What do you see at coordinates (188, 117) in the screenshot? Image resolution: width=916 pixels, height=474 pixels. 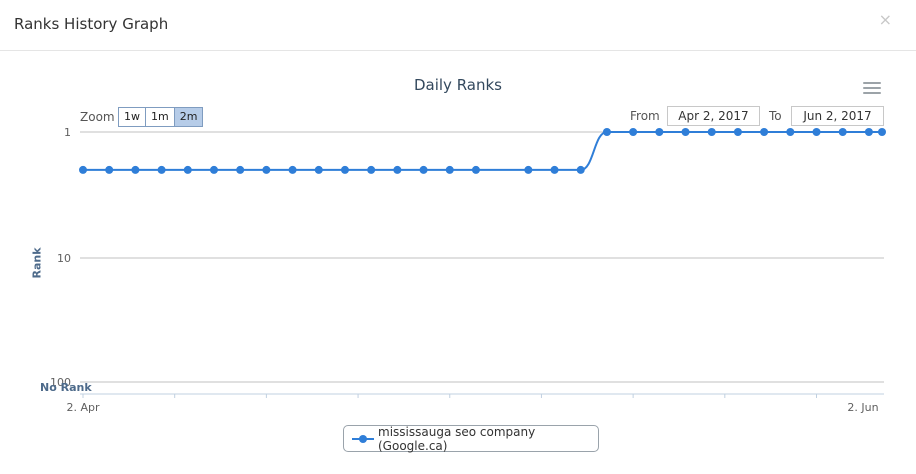 I see `zoom-2m-button: 2m` at bounding box center [188, 117].